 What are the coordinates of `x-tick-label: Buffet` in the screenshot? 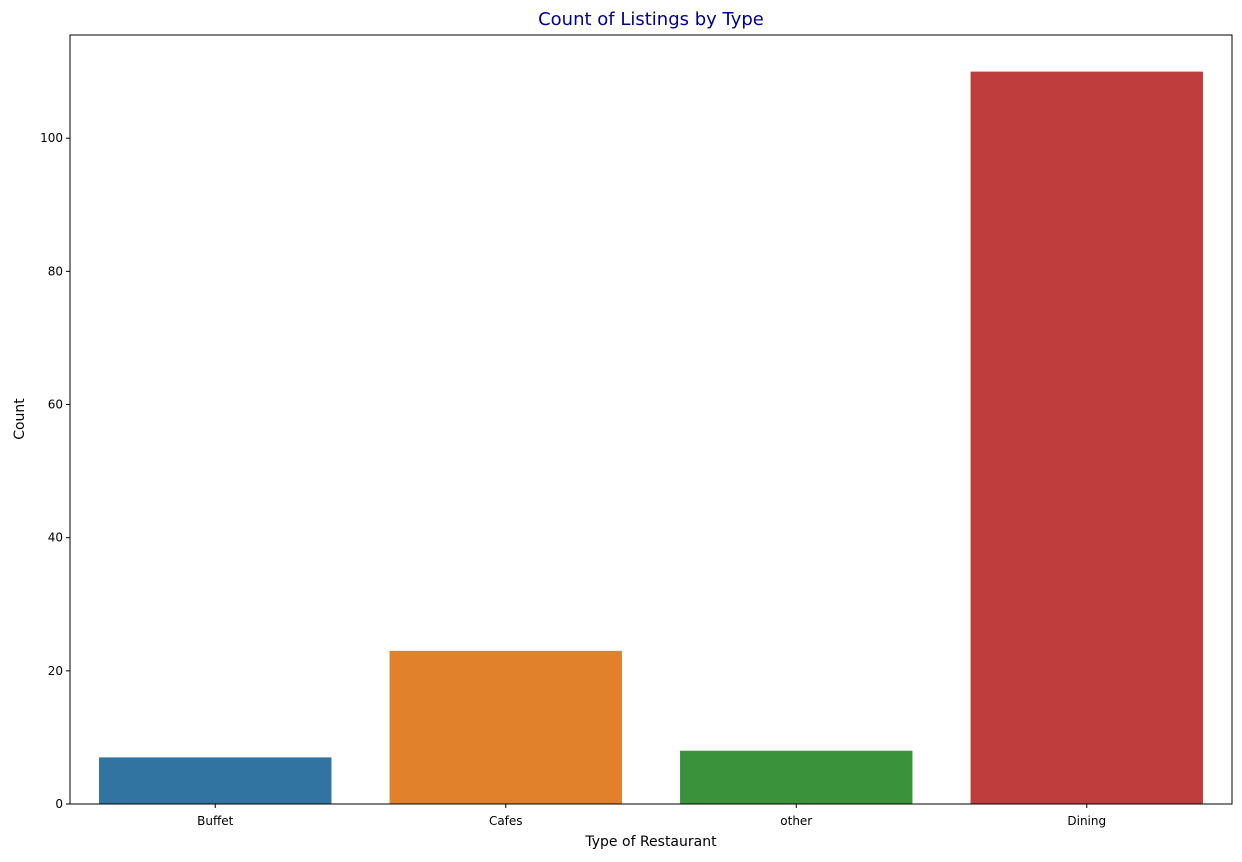 It's located at (215, 821).